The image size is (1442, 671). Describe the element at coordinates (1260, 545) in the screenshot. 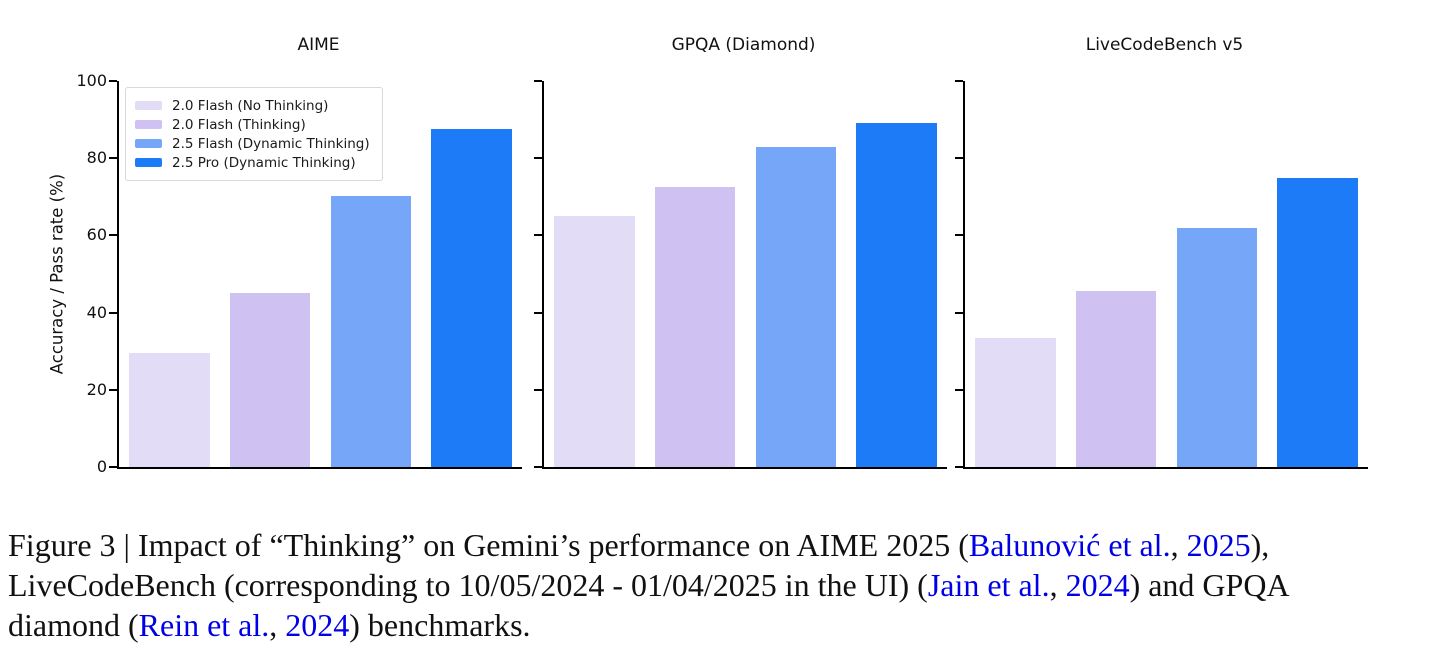

I see `caption-text: ),` at that location.